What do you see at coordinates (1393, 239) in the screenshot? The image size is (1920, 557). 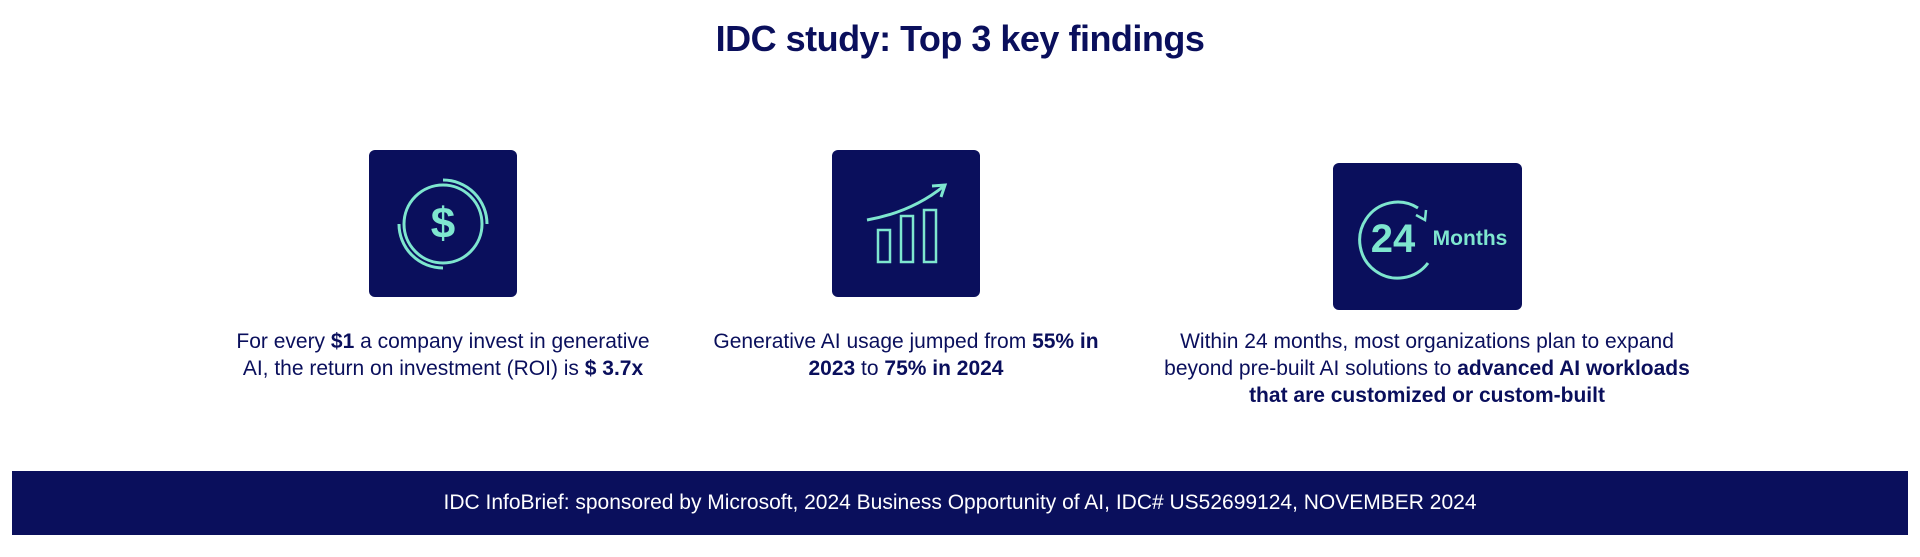 I see `months-number: 24` at bounding box center [1393, 239].